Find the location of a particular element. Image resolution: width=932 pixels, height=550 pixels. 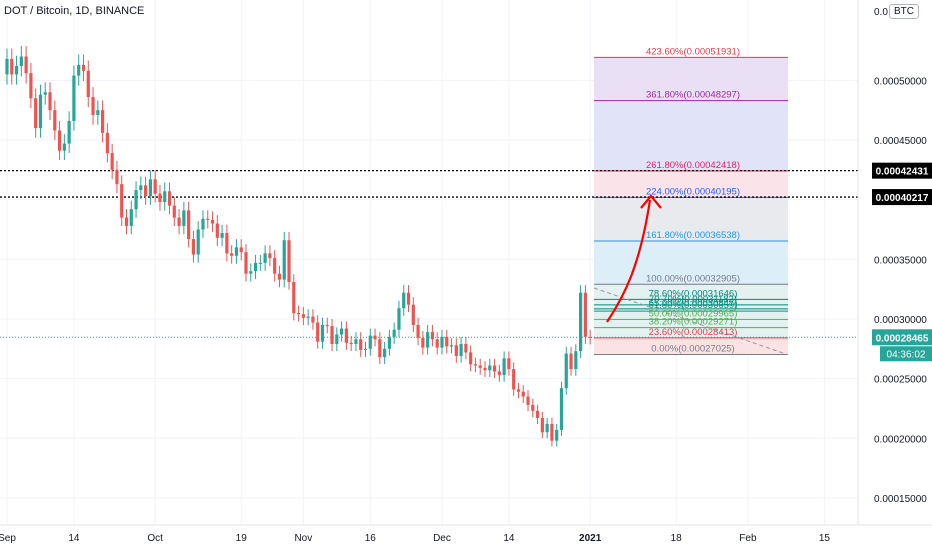

y-tick-label: 0.00050000 is located at coordinates (900, 81).